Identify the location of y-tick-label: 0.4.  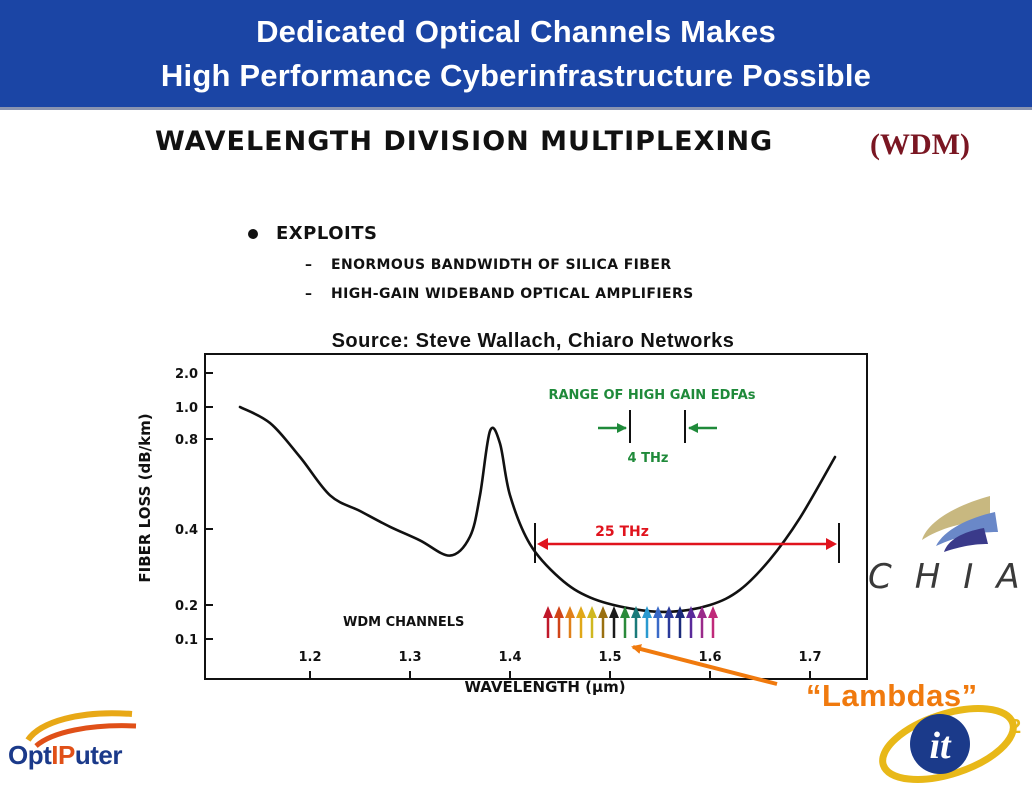
(186, 530).